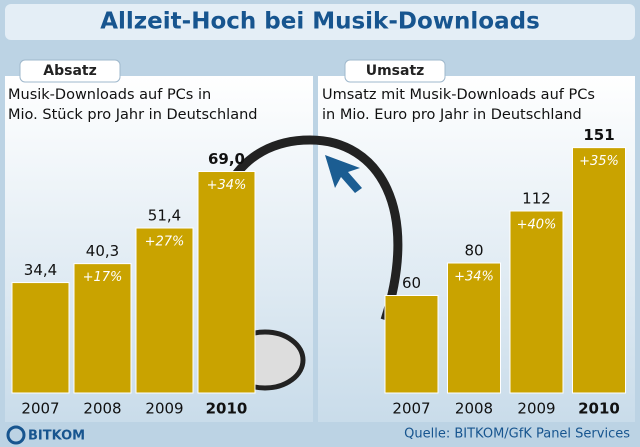  I want to click on title-band, so click(320, 22).